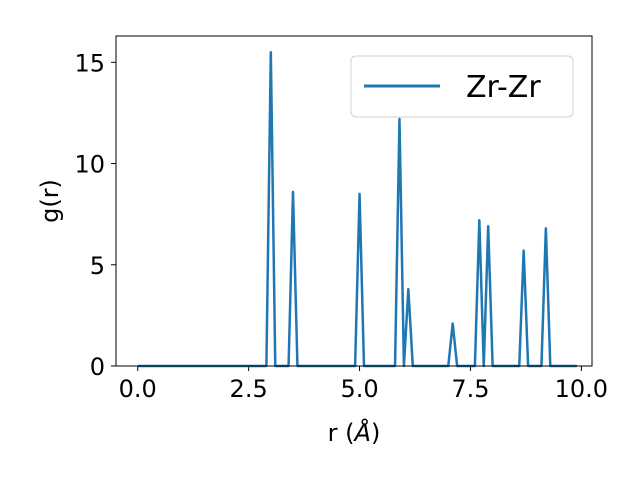 This screenshot has height=480, width=640. What do you see at coordinates (359, 389) in the screenshot?
I see `x-tick-label: 5.0` at bounding box center [359, 389].